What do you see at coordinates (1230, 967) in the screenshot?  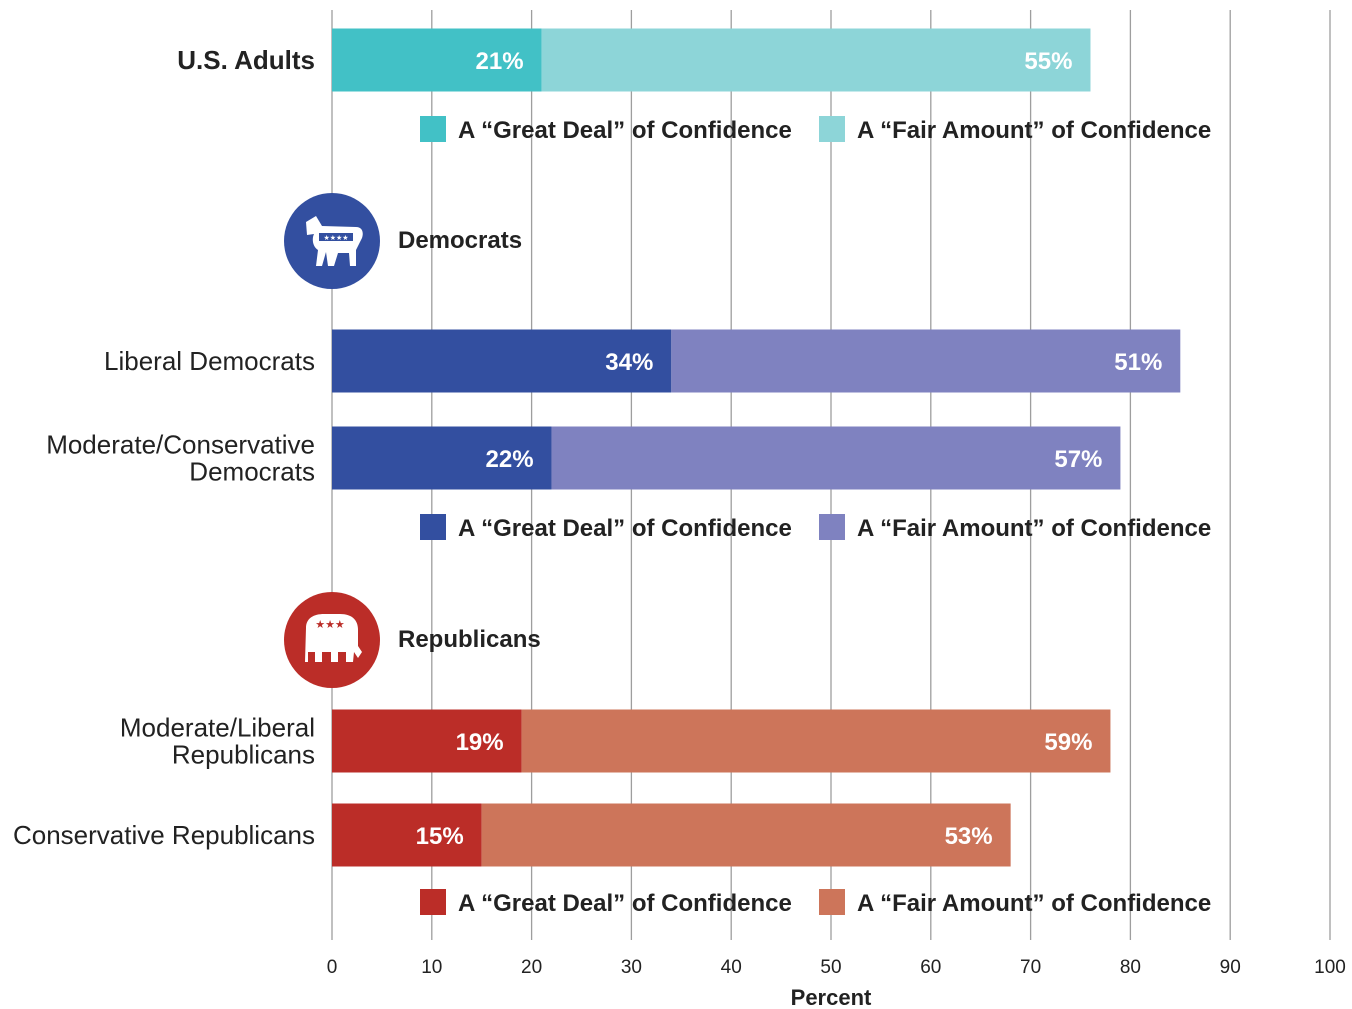 I see `x-tick-label: 90` at bounding box center [1230, 967].